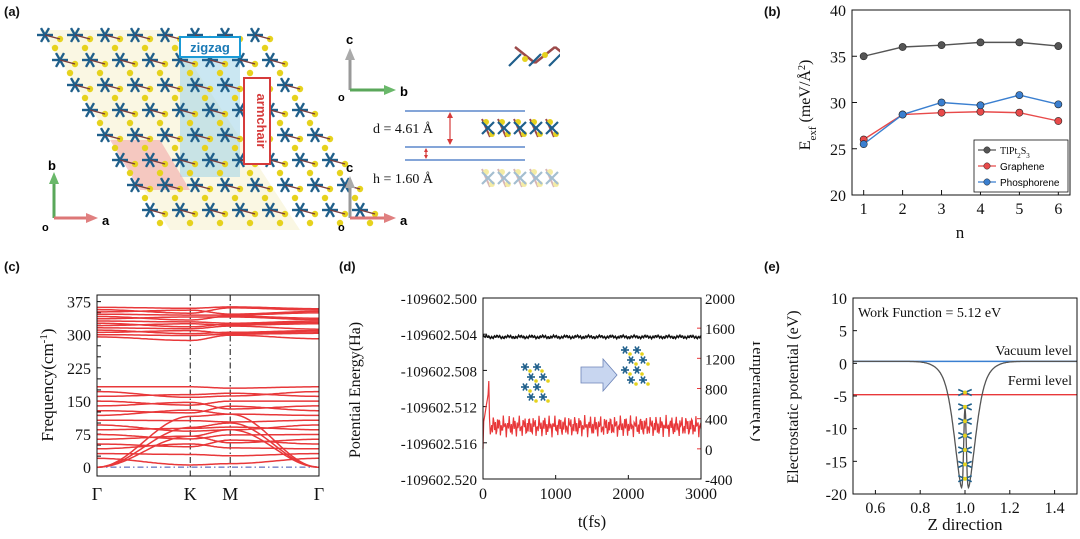 Image resolution: width=1080 pixels, height=539 pixels. I want to click on plot-b-axes: 1 2 3 4 5 6 20 25 30 35 40, so click(946, 110).